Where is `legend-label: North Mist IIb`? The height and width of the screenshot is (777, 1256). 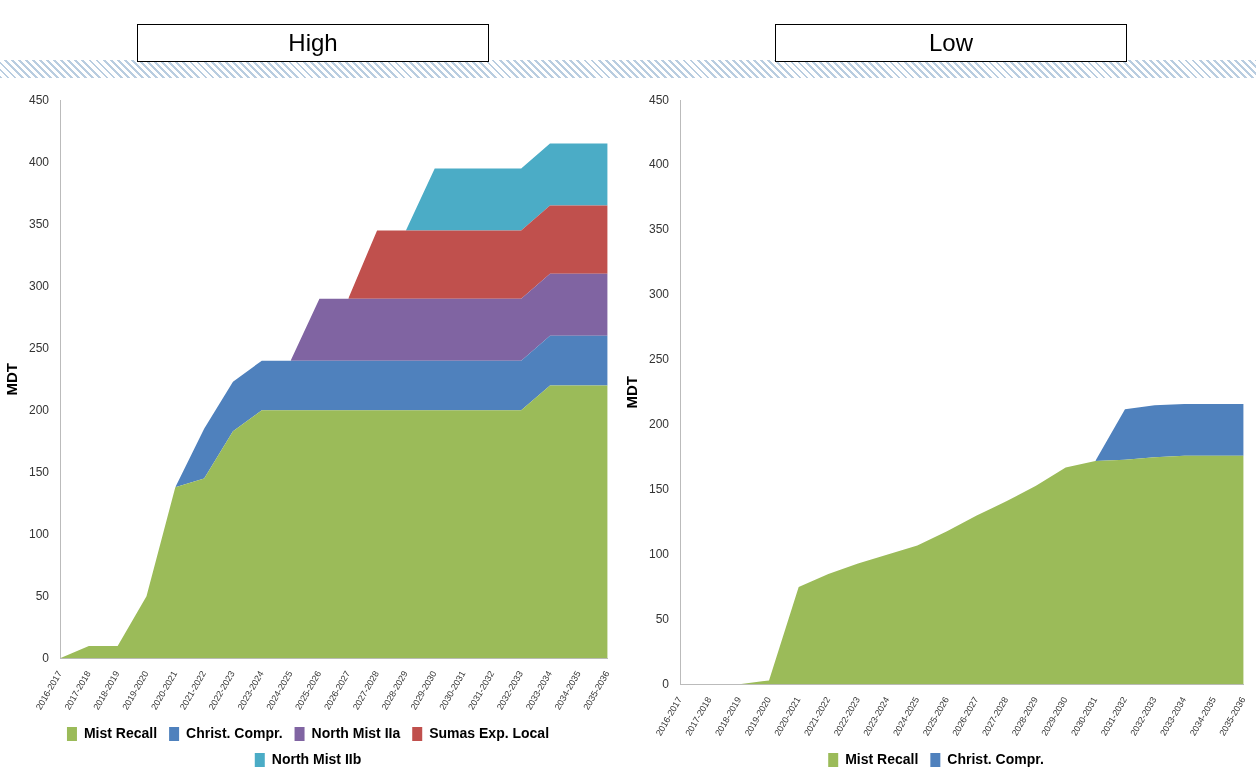
legend-label: North Mist IIb is located at coordinates (316, 758).